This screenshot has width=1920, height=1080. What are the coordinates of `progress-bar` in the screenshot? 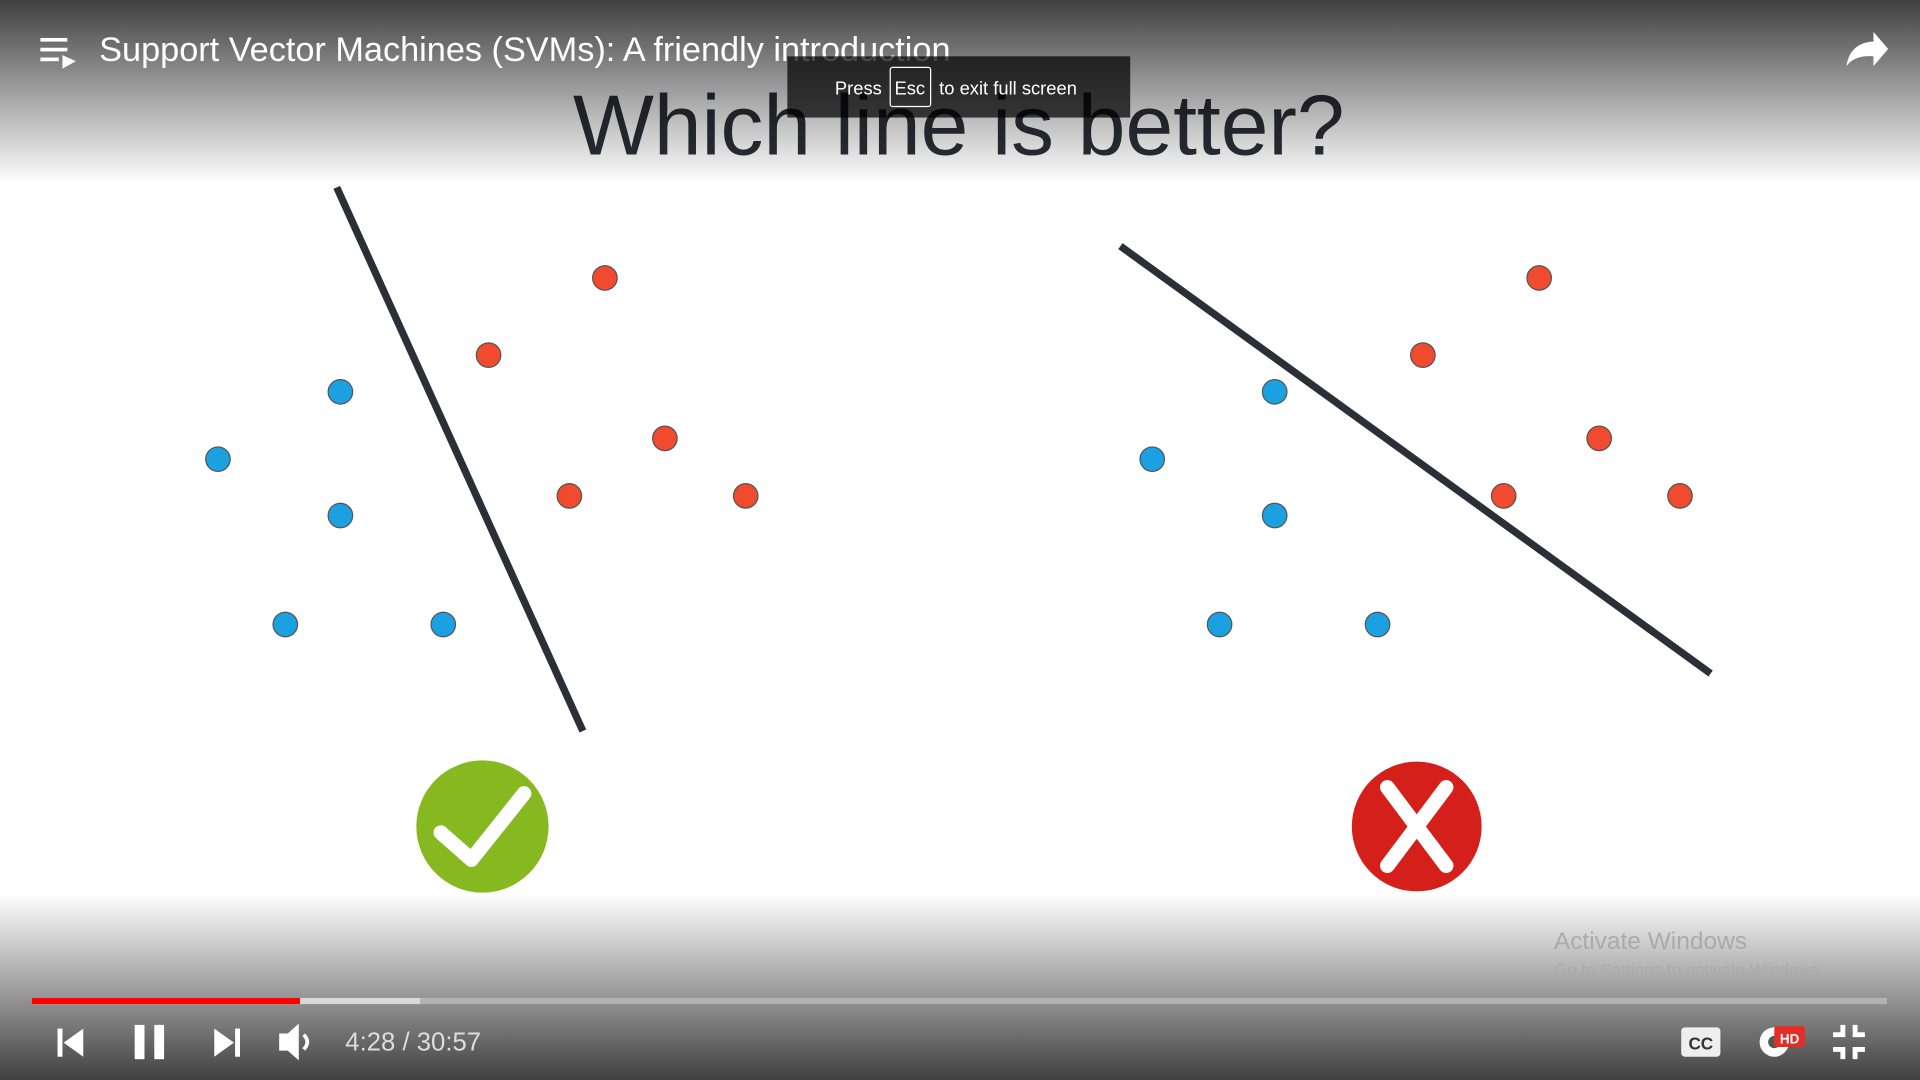 It's located at (959, 1001).